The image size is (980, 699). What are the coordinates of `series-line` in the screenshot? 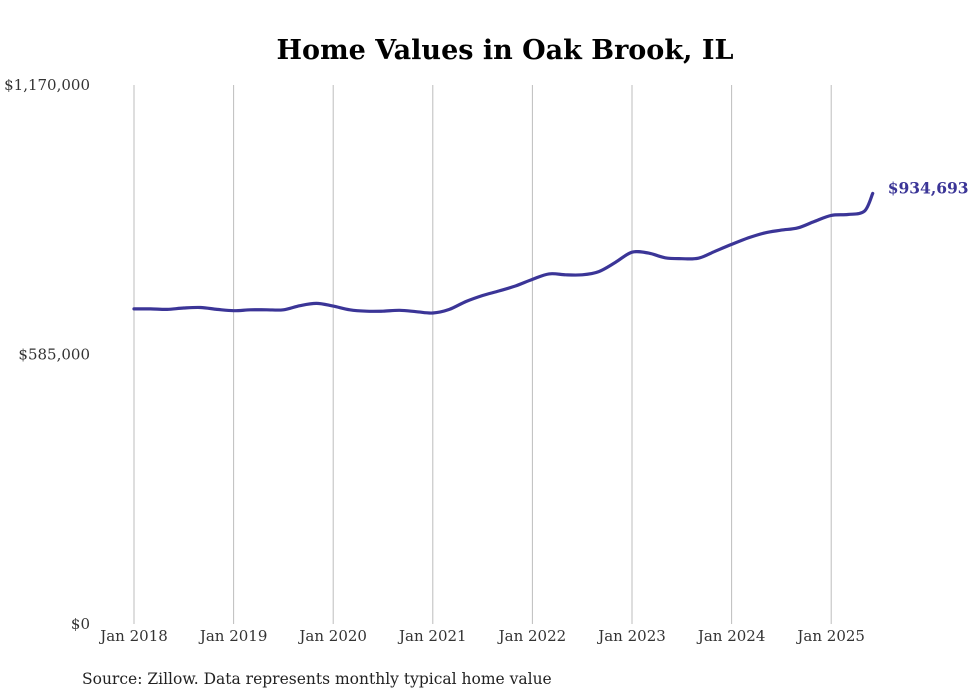 It's located at (503, 253).